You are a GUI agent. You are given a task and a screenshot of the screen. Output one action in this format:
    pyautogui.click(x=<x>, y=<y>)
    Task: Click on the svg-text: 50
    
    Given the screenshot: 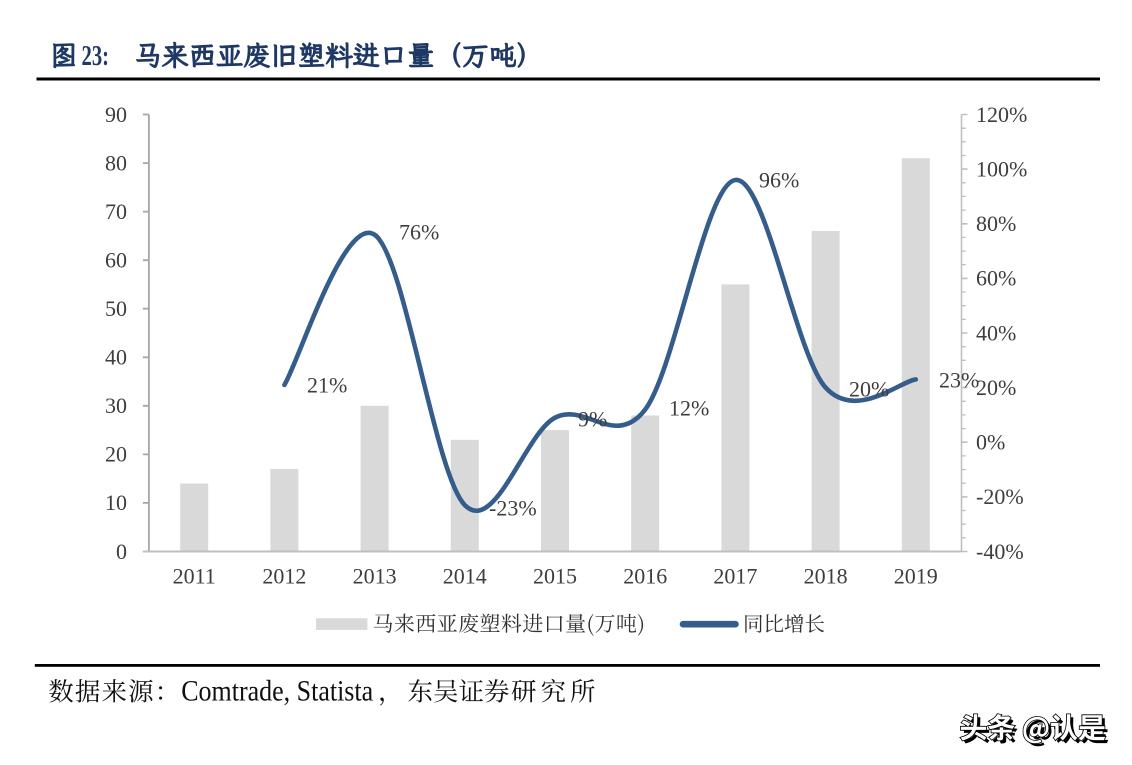 What is the action you would take?
    pyautogui.click(x=116, y=308)
    